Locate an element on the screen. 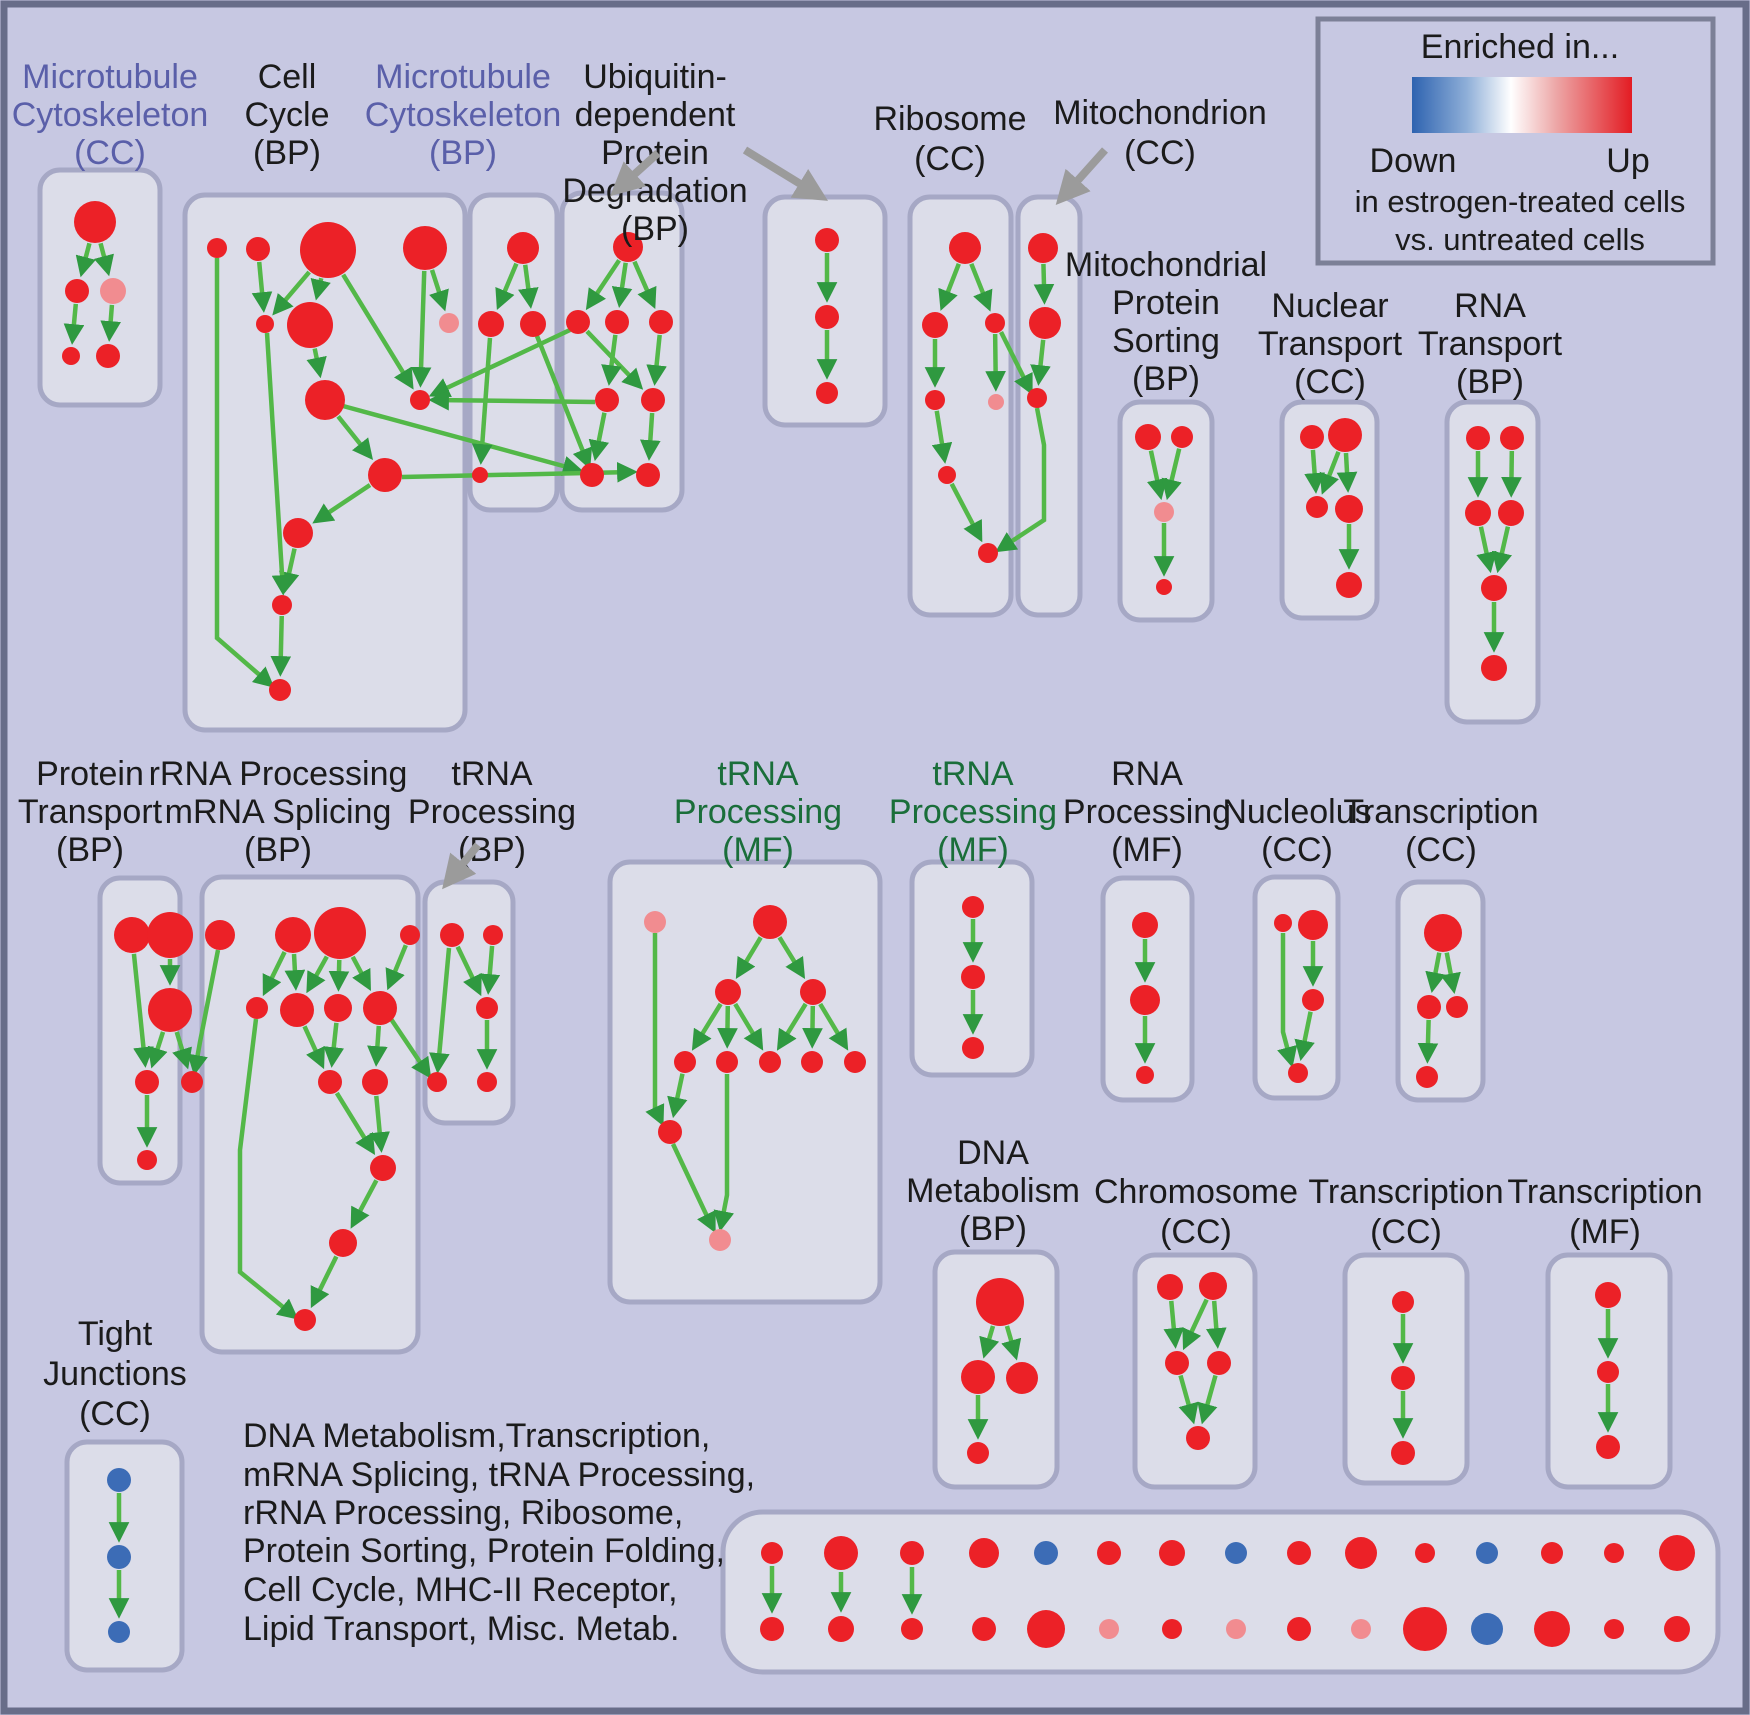  cluster-list-text: rRNA Processing, Ribosome, is located at coordinates (463, 1513).